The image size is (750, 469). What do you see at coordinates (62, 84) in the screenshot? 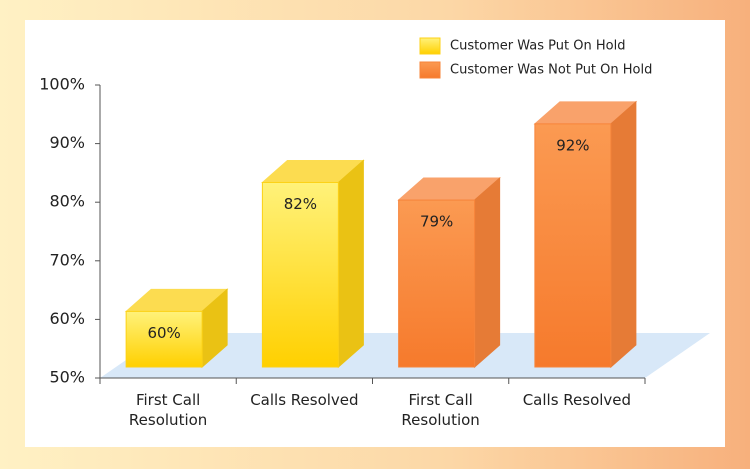
I see `y-tick-label: 100%` at bounding box center [62, 84].